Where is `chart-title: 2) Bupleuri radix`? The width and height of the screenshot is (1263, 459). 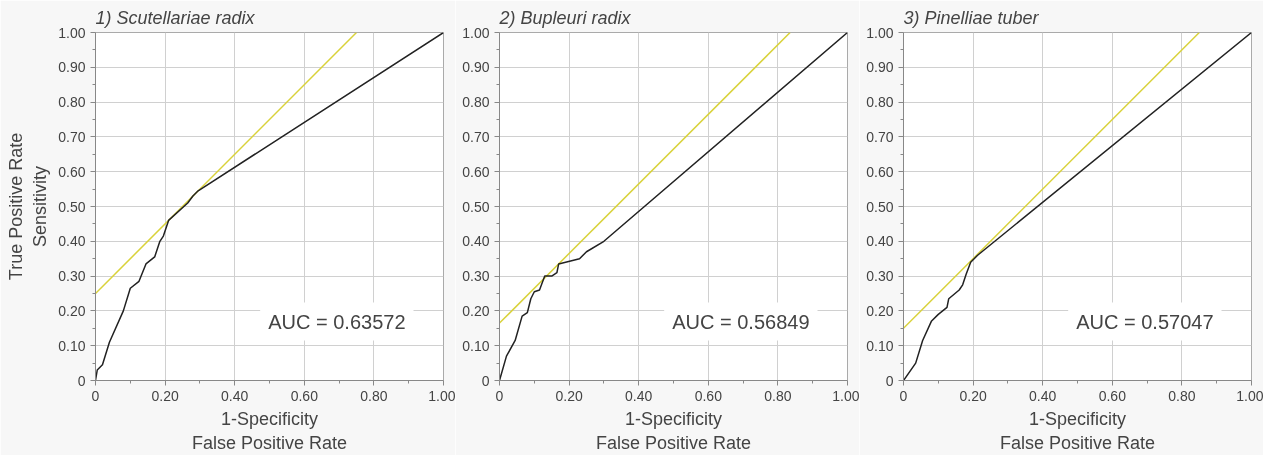 chart-title: 2) Bupleuri radix is located at coordinates (565, 17).